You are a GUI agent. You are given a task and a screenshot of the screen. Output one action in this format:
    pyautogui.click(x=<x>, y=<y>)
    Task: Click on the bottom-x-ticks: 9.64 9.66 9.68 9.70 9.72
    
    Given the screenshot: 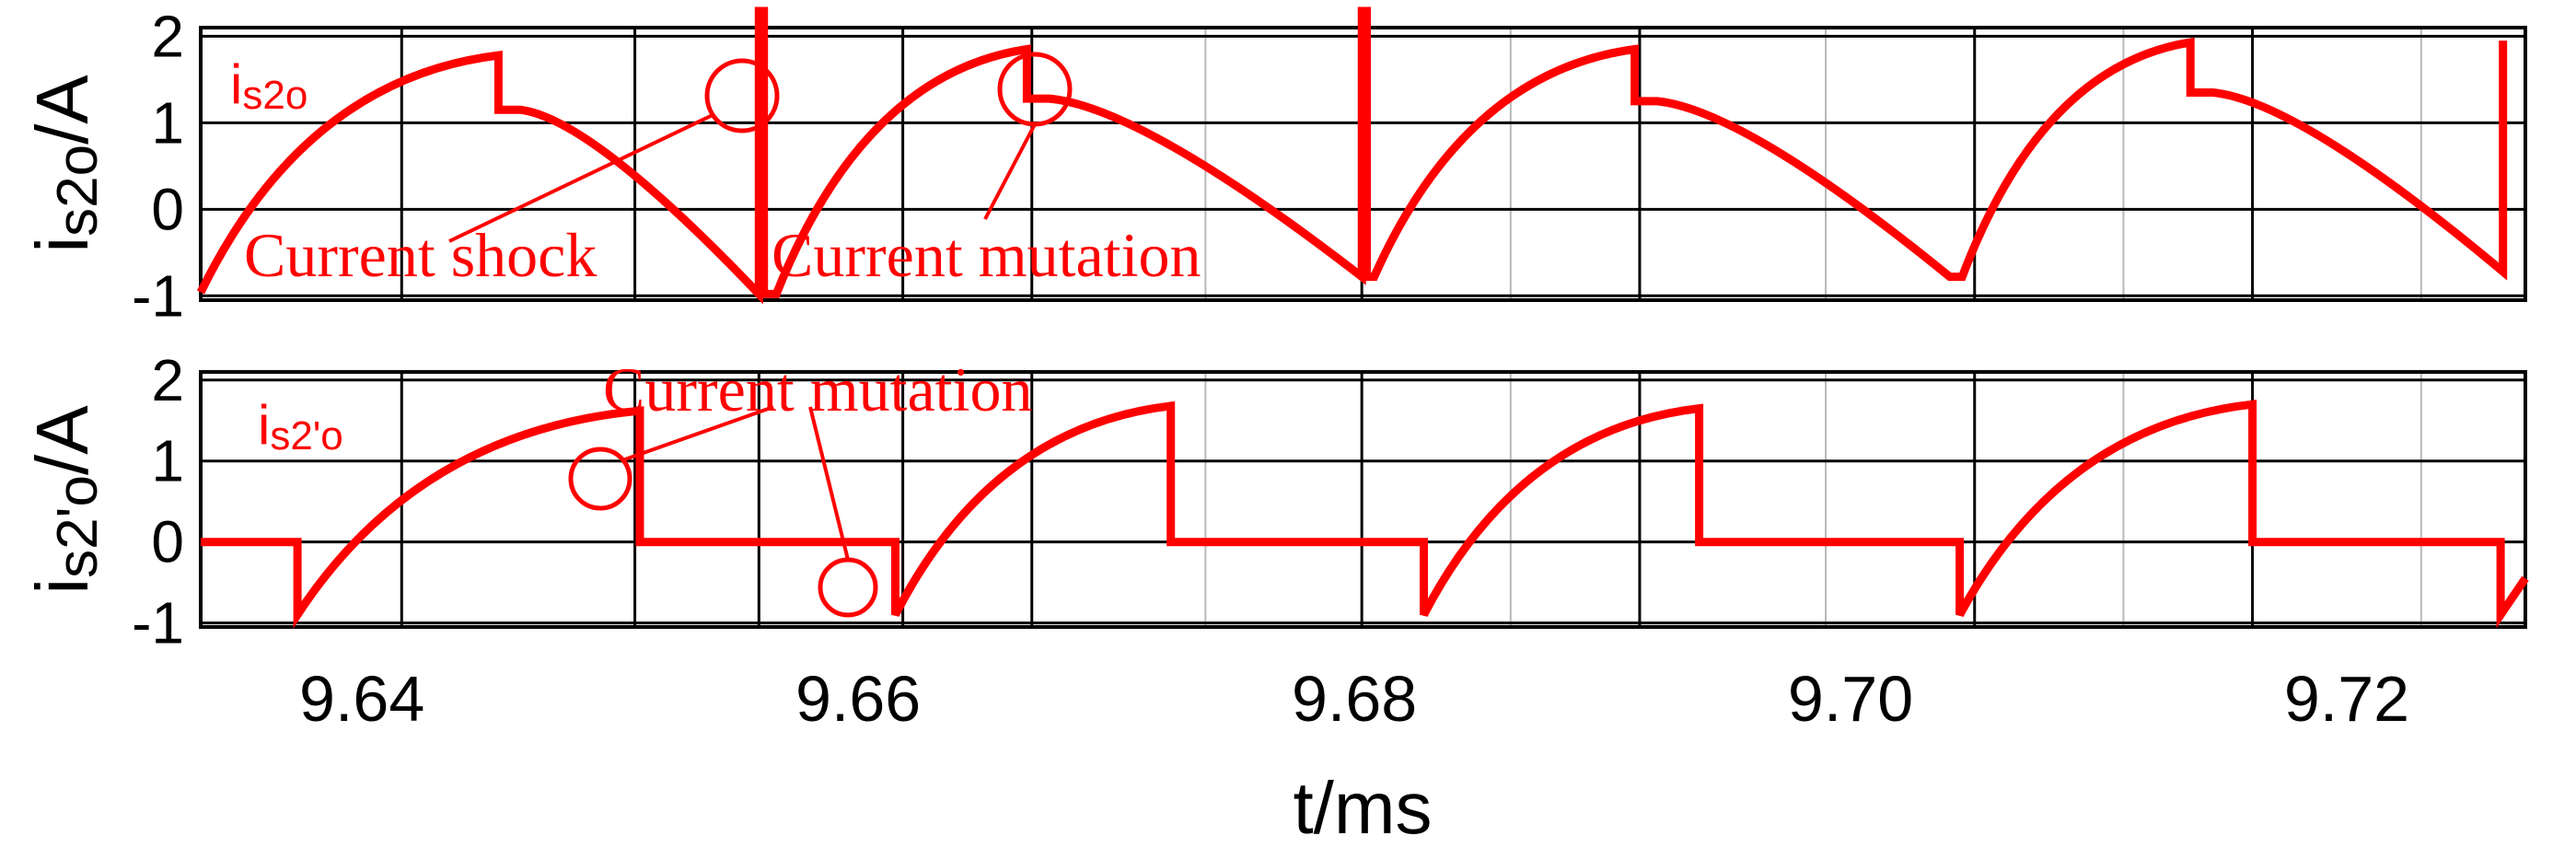 What is the action you would take?
    pyautogui.click(x=1354, y=699)
    